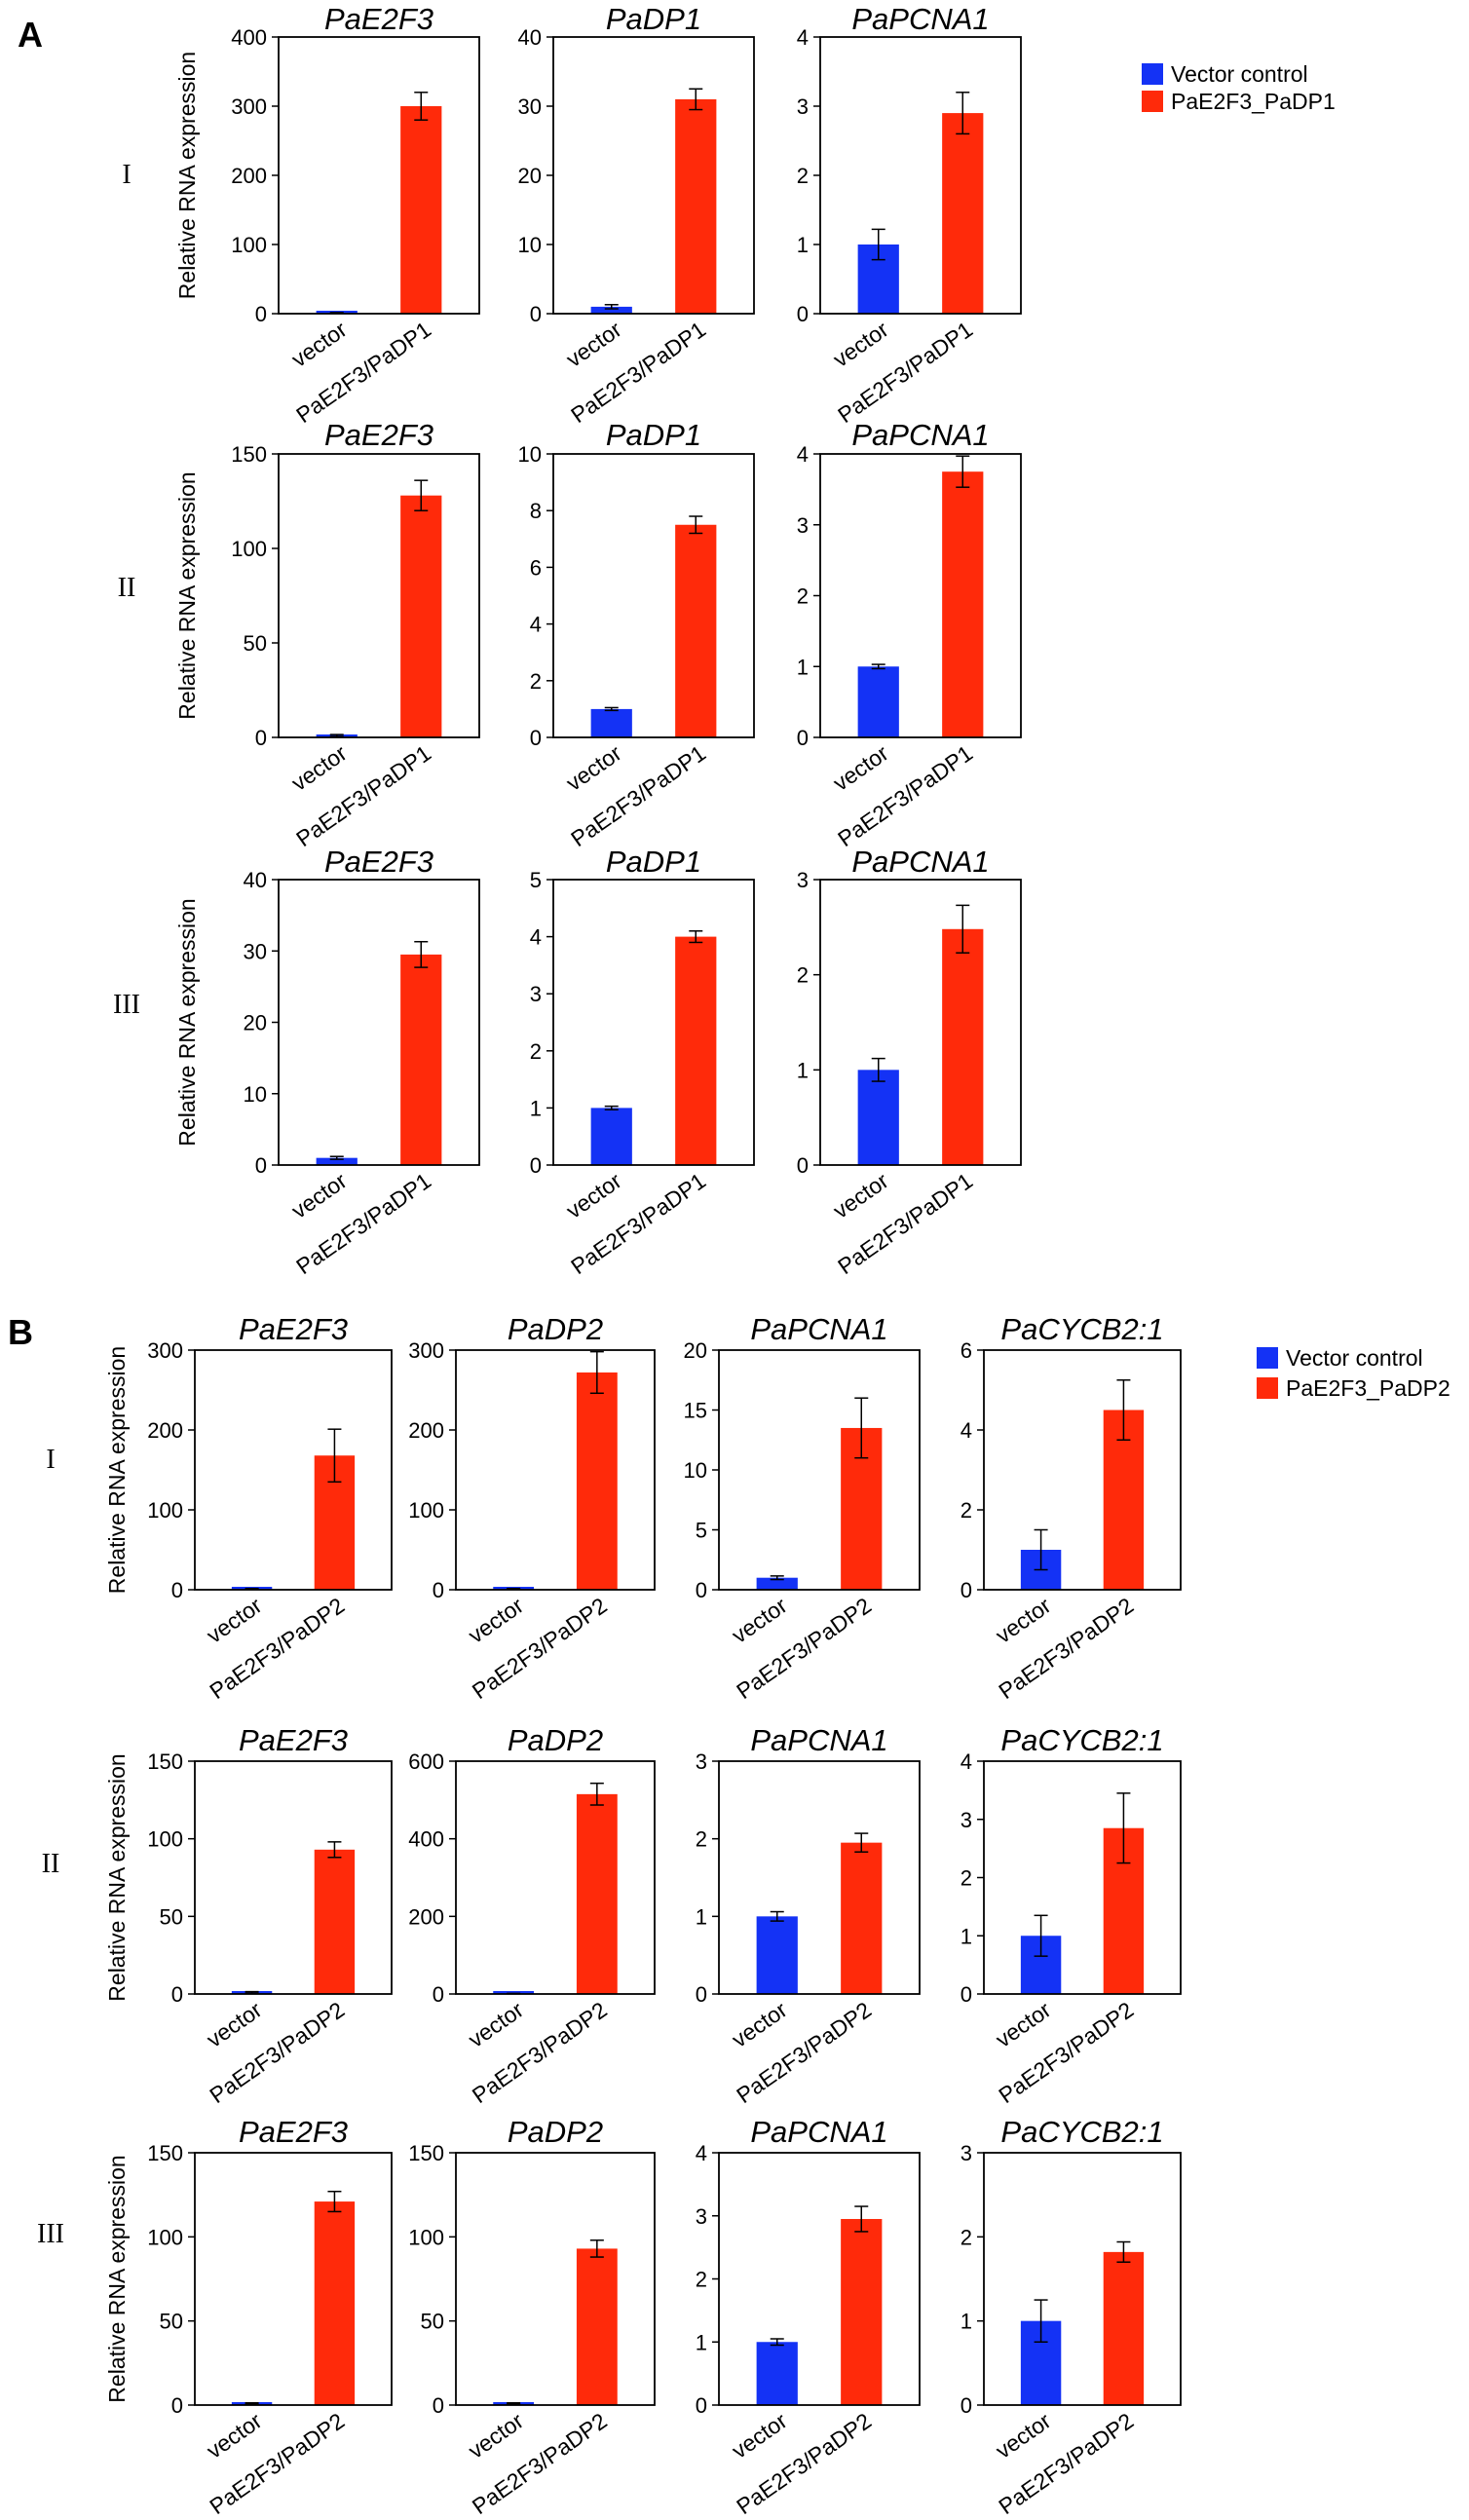  Describe the element at coordinates (556, 1740) in the screenshot. I see `chart-title: PaDP2` at that location.